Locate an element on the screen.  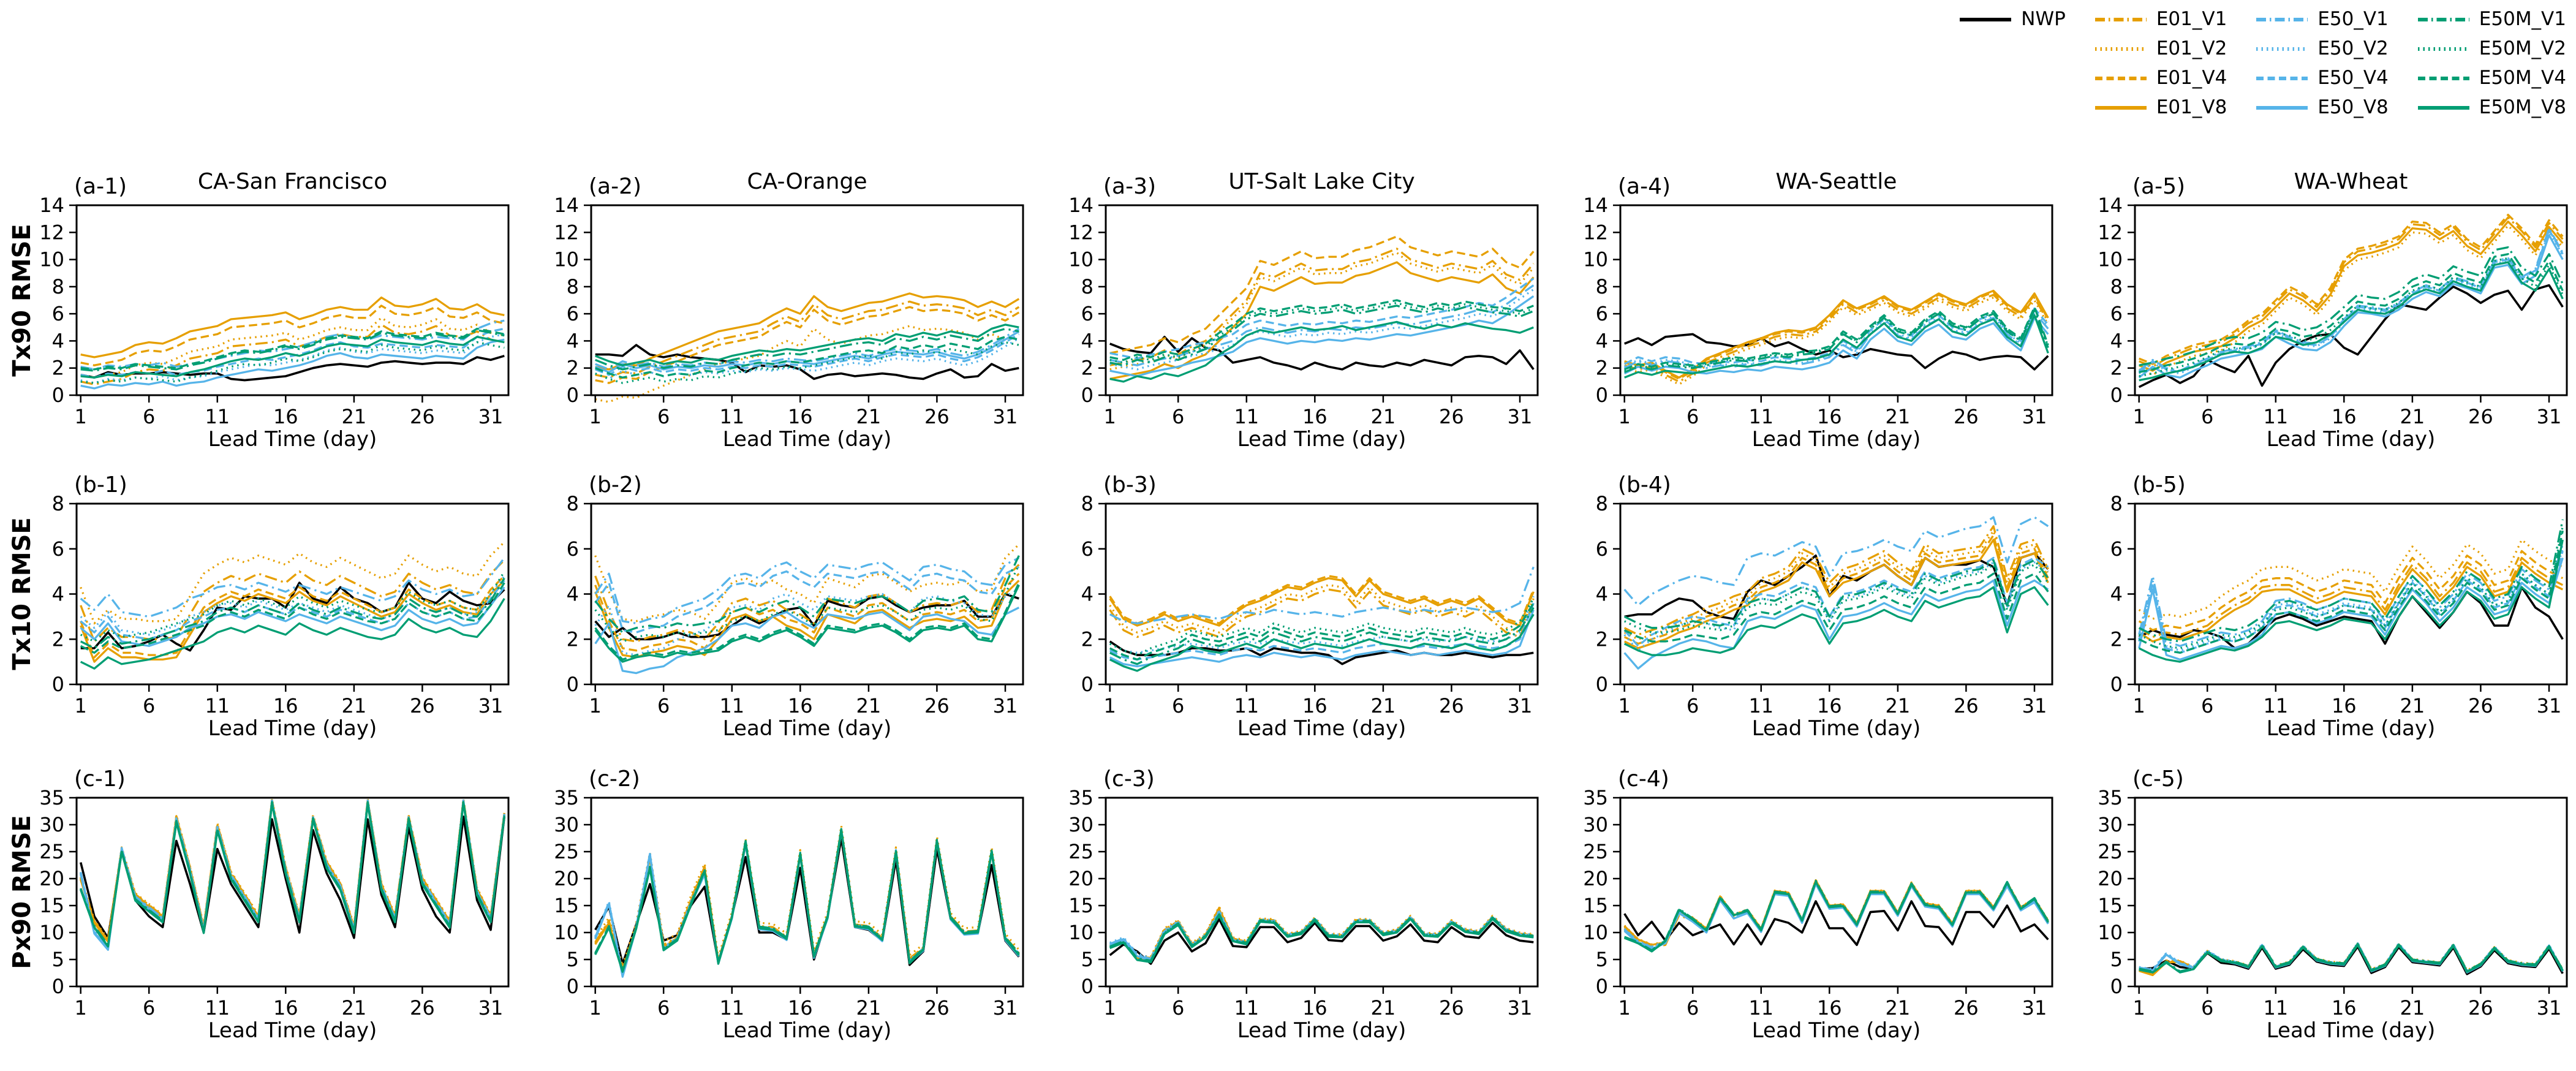
panel-label: (a-2) is located at coordinates (615, 186).